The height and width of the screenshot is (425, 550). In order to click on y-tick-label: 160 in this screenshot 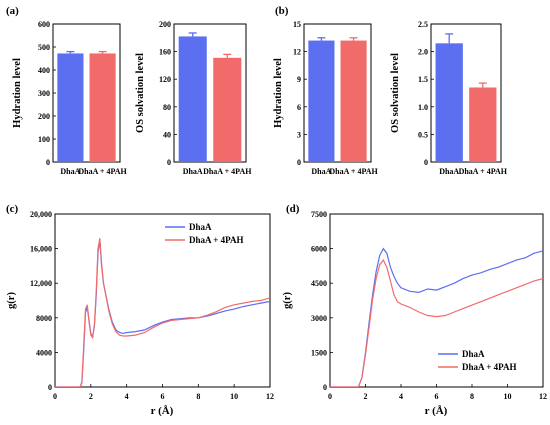, I will do `click(165, 52)`.